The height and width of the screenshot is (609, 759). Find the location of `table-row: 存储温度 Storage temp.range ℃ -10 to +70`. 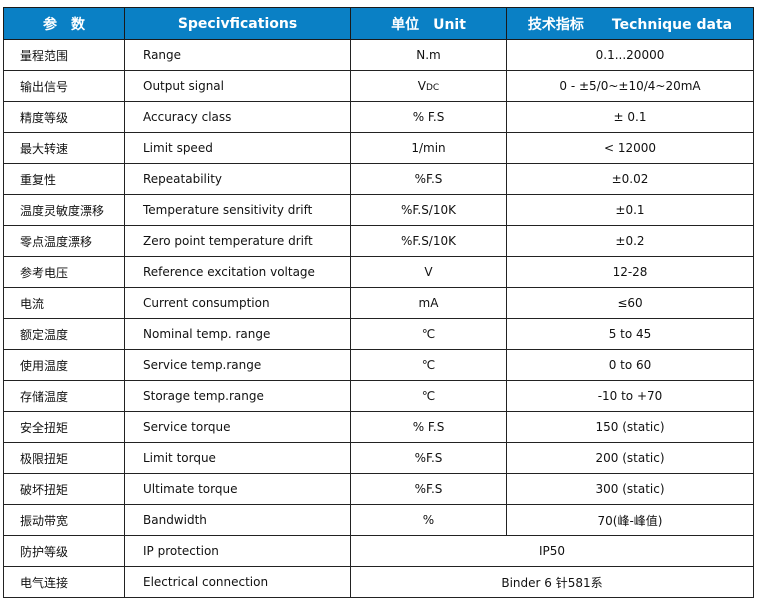

table-row: 存储温度 Storage temp.range ℃ -10 to +70 is located at coordinates (378, 396).